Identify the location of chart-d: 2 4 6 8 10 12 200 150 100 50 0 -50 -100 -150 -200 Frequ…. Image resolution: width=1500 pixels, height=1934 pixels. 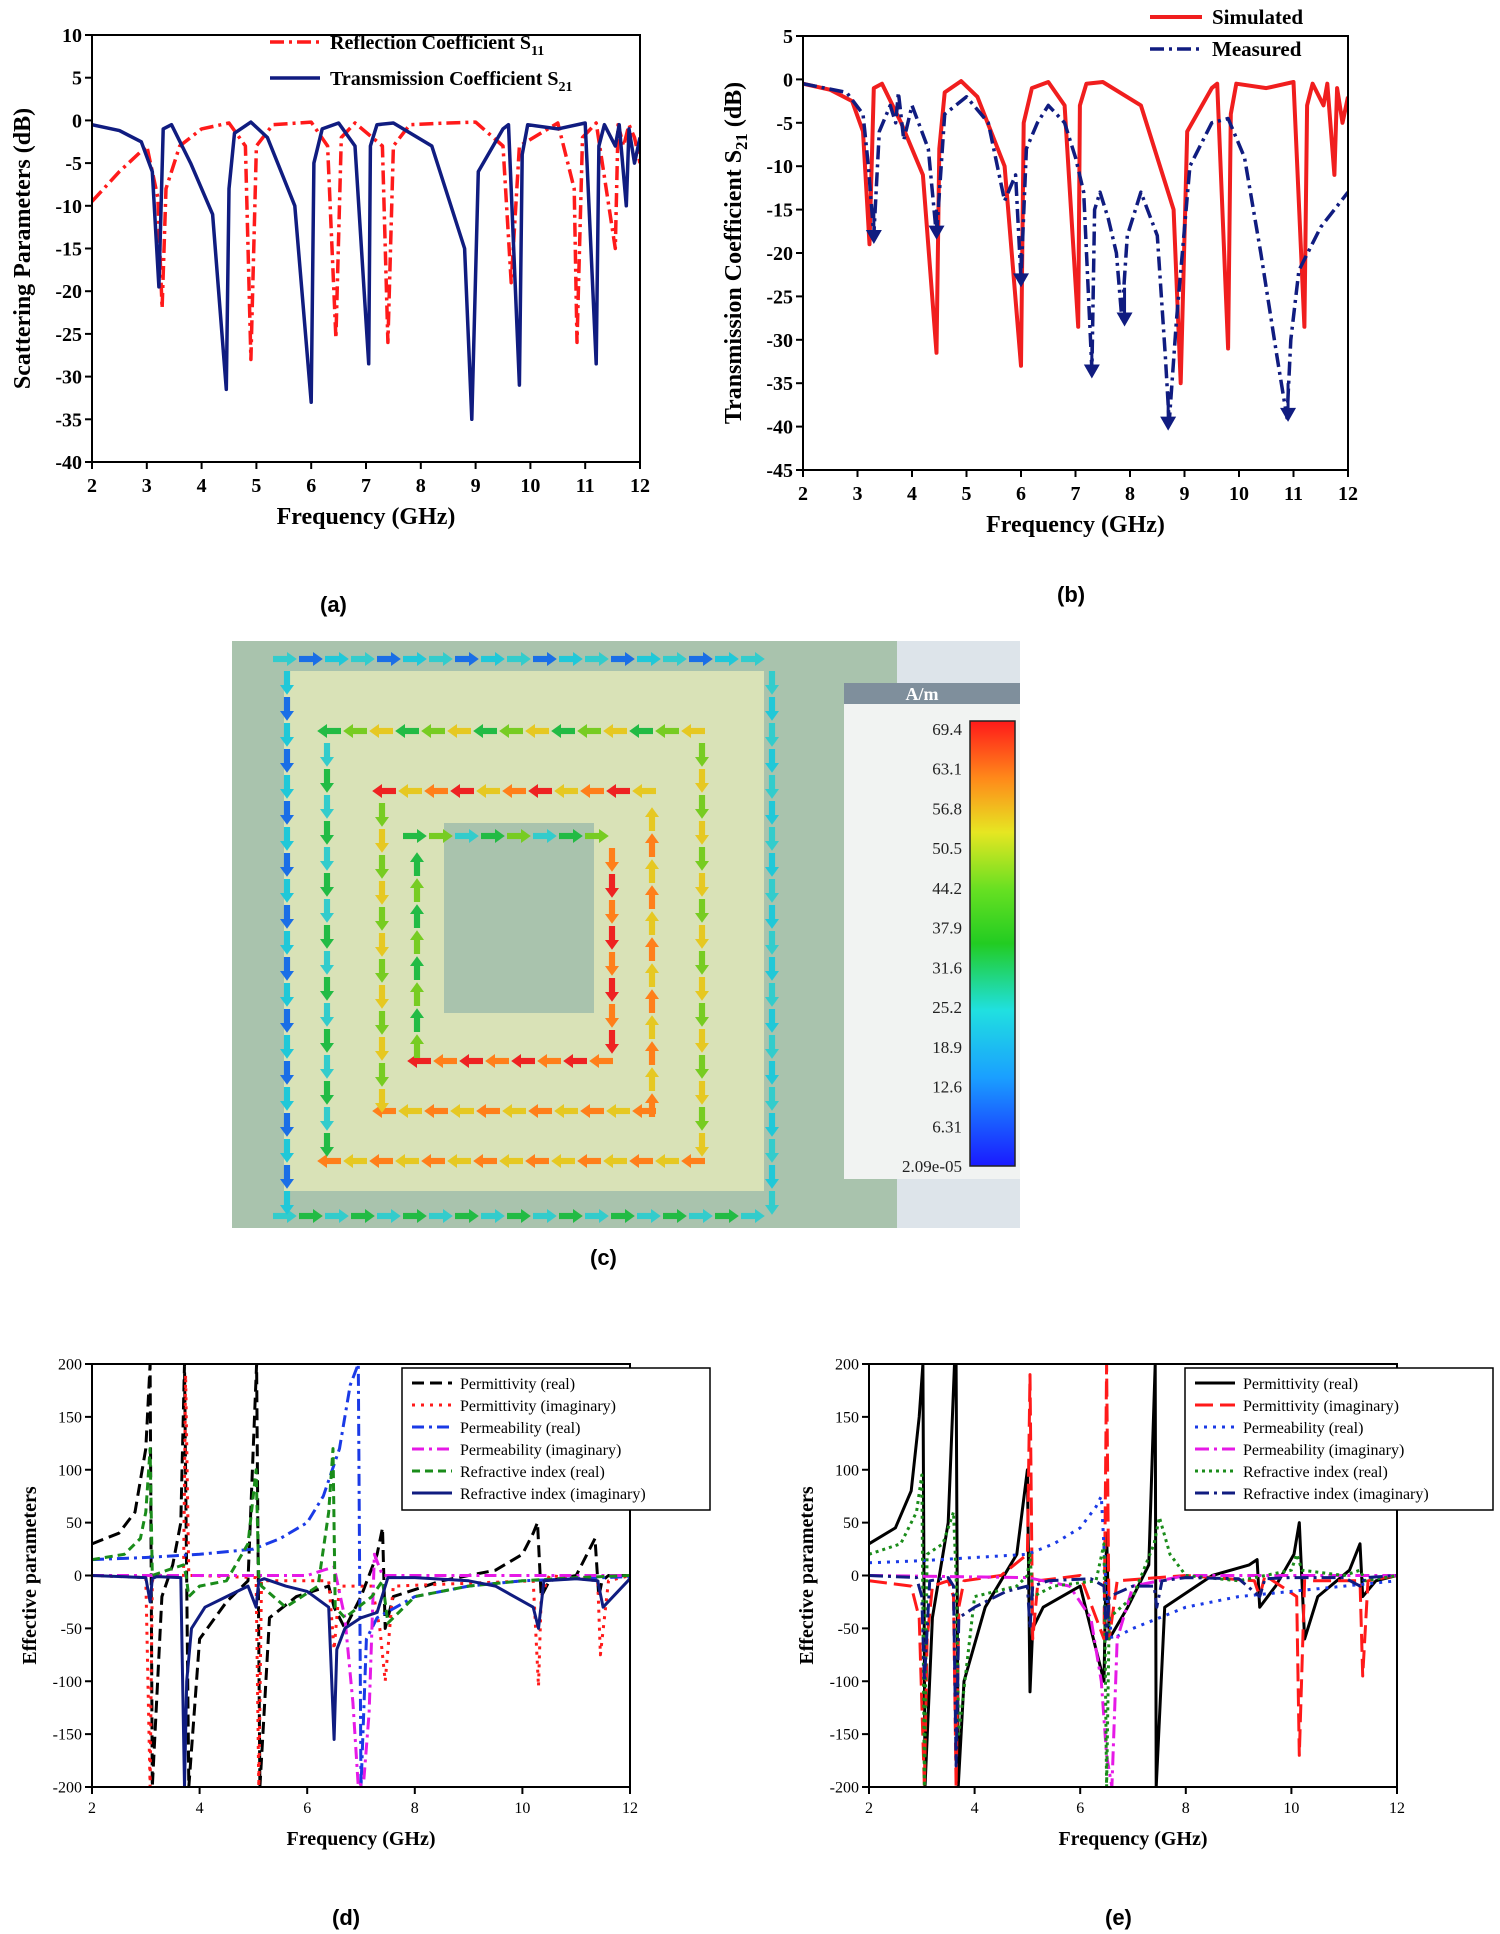
(365, 1603).